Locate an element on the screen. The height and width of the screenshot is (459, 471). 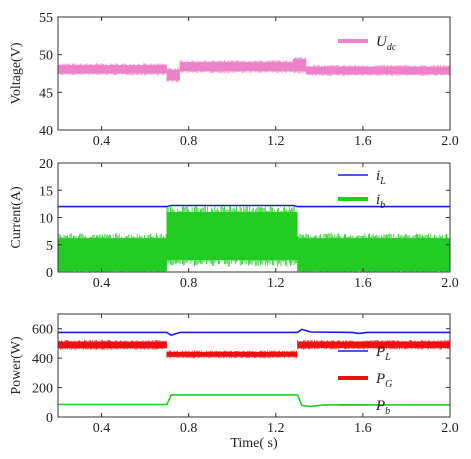
y-tick-label: 5 is located at coordinates (49, 246).